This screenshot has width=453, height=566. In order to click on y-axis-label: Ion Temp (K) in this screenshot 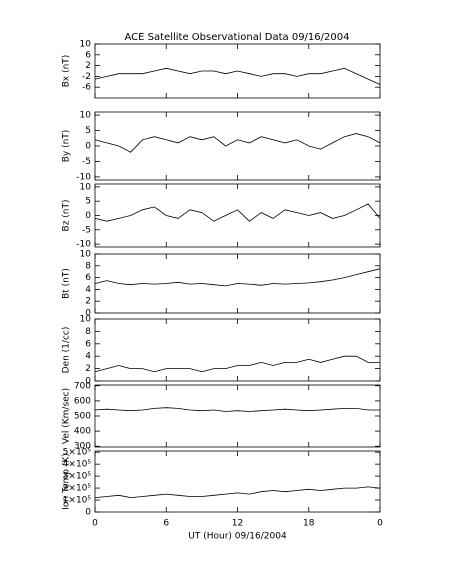, I will do `click(67, 481)`.